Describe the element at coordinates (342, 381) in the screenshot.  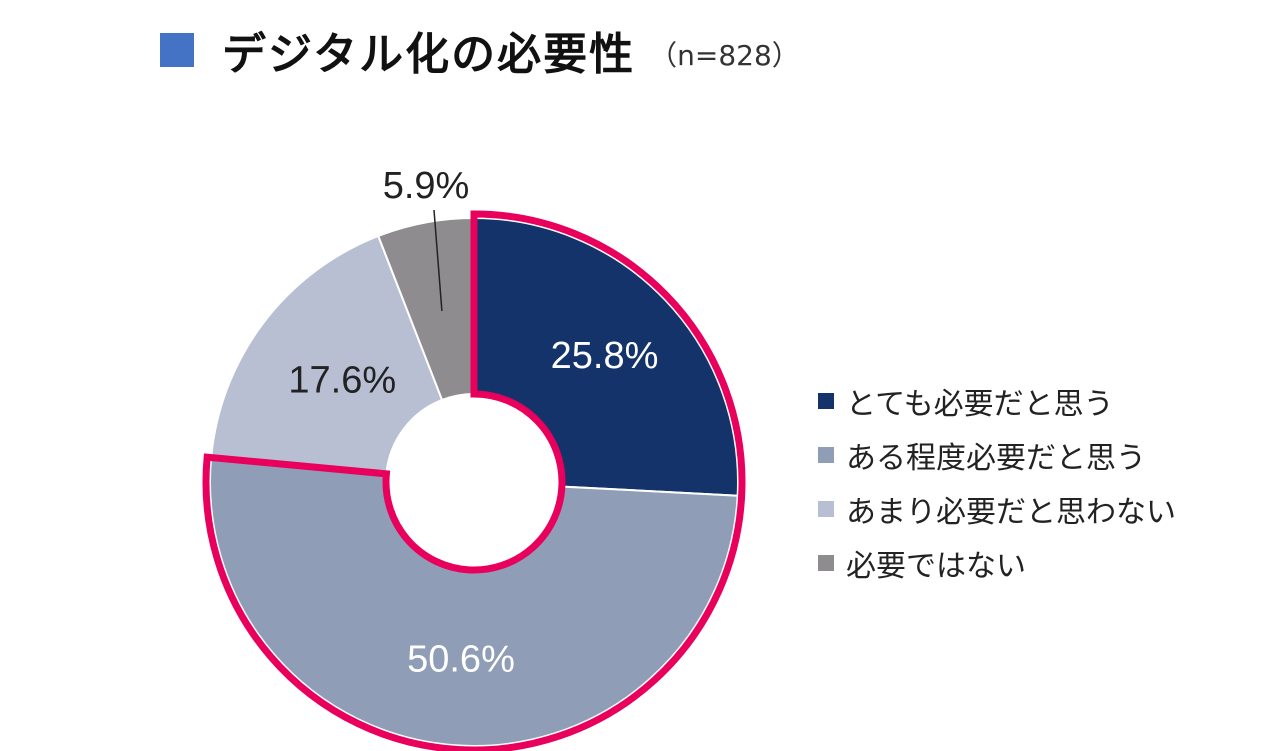
I see `data-label-not-very-necessary: 17.6%` at that location.